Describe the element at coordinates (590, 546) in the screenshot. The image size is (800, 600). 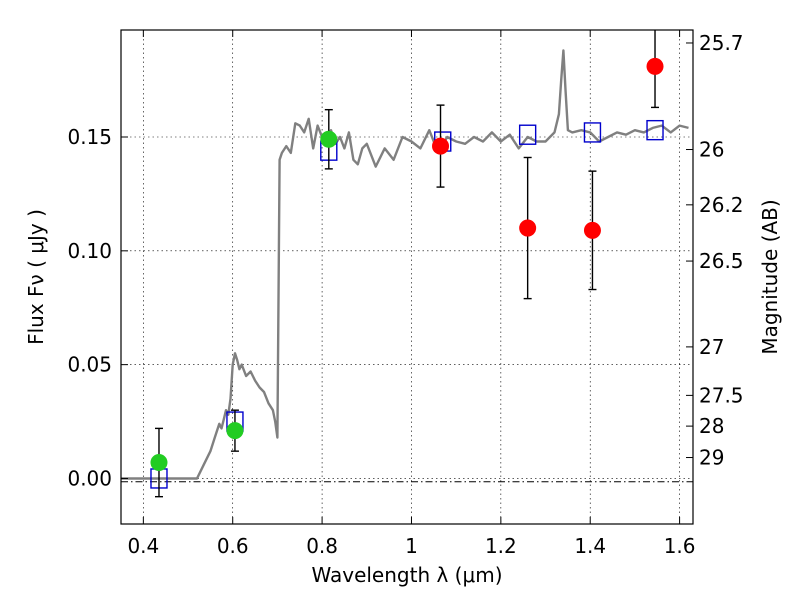
I see `x-tick-label: 1.4` at that location.